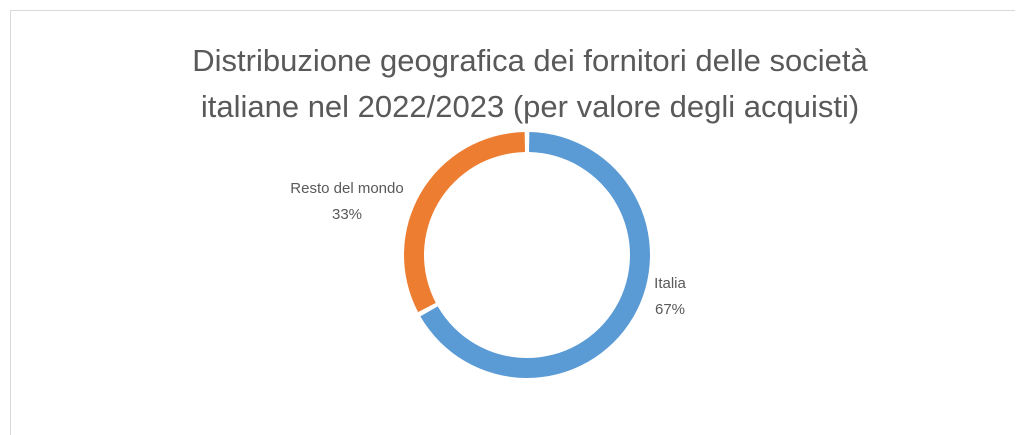  I want to click on slice-label-resto-del-mondo-value: 33%, so click(347, 214).